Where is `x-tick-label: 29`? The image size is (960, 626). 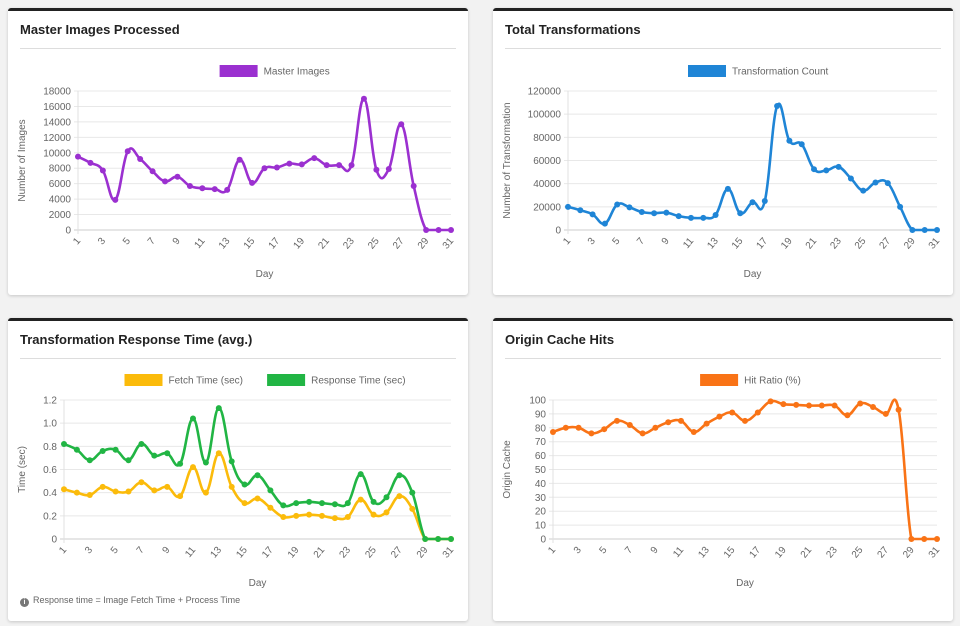
x-tick-label: 29 is located at coordinates (910, 244).